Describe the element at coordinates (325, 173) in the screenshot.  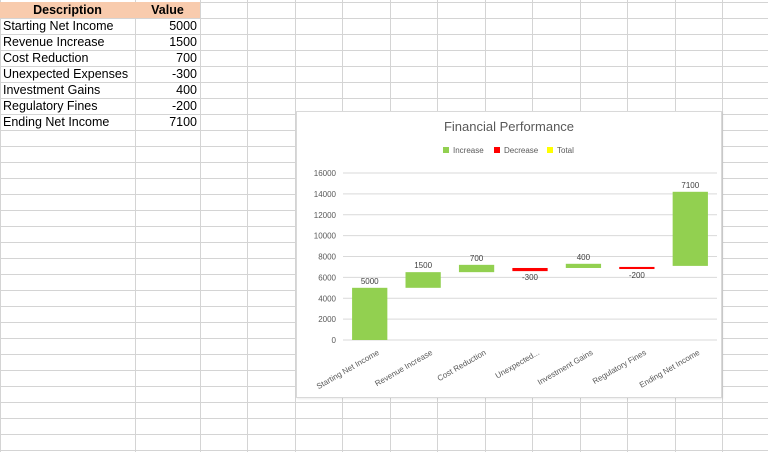
I see `y-tick-label: 16000` at that location.